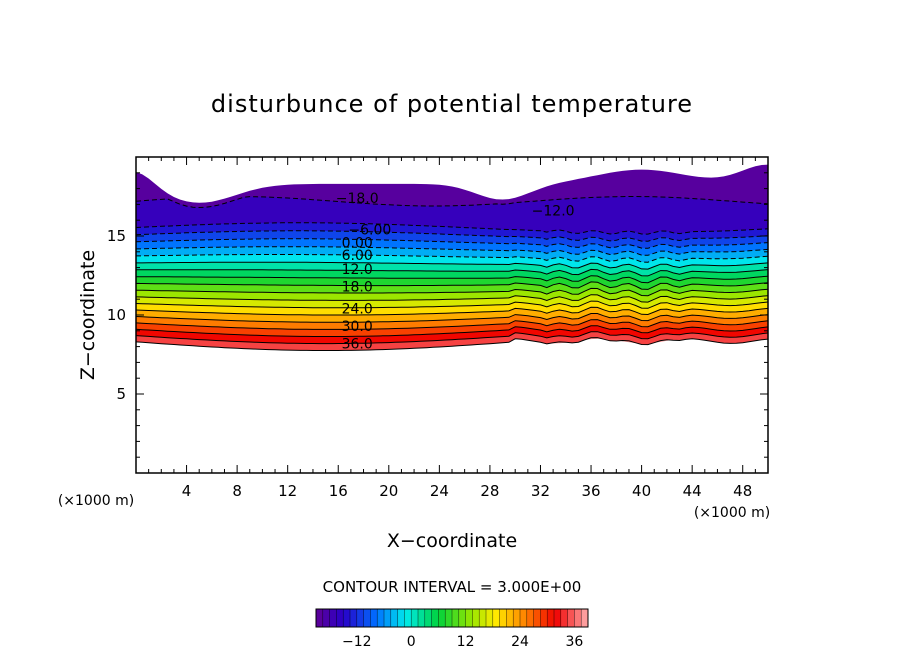 The width and height of the screenshot is (904, 654). What do you see at coordinates (574, 642) in the screenshot?
I see `colorbar-tick-label: 36` at bounding box center [574, 642].